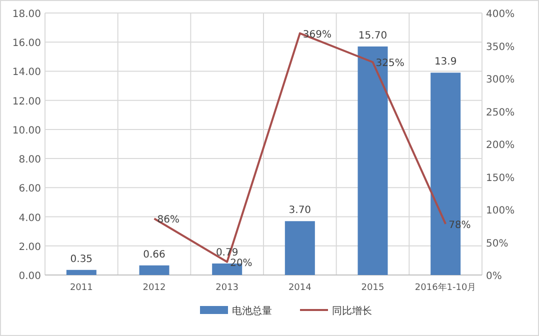 The width and height of the screenshot is (539, 336). I want to click on data-label: 13.9, so click(445, 62).